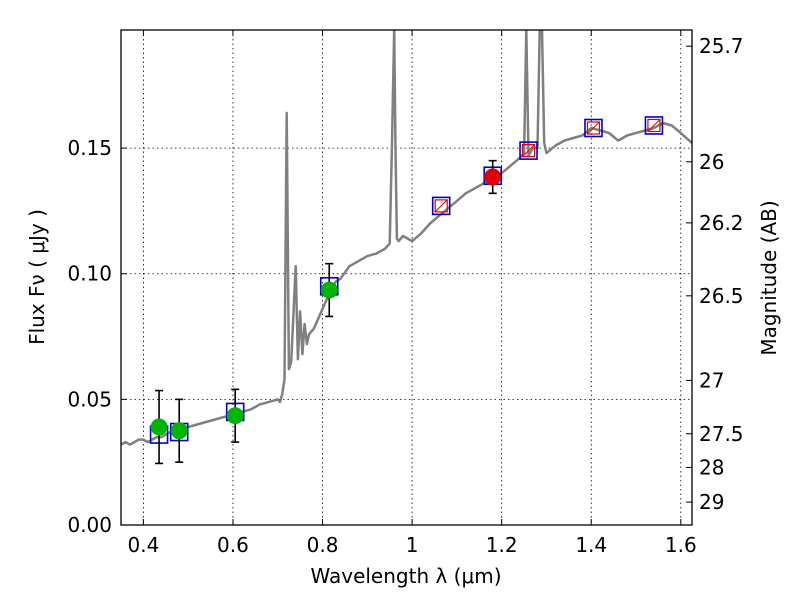 The height and width of the screenshot is (604, 800). What do you see at coordinates (143, 545) in the screenshot?
I see `x-tick-label: 0.4` at bounding box center [143, 545].